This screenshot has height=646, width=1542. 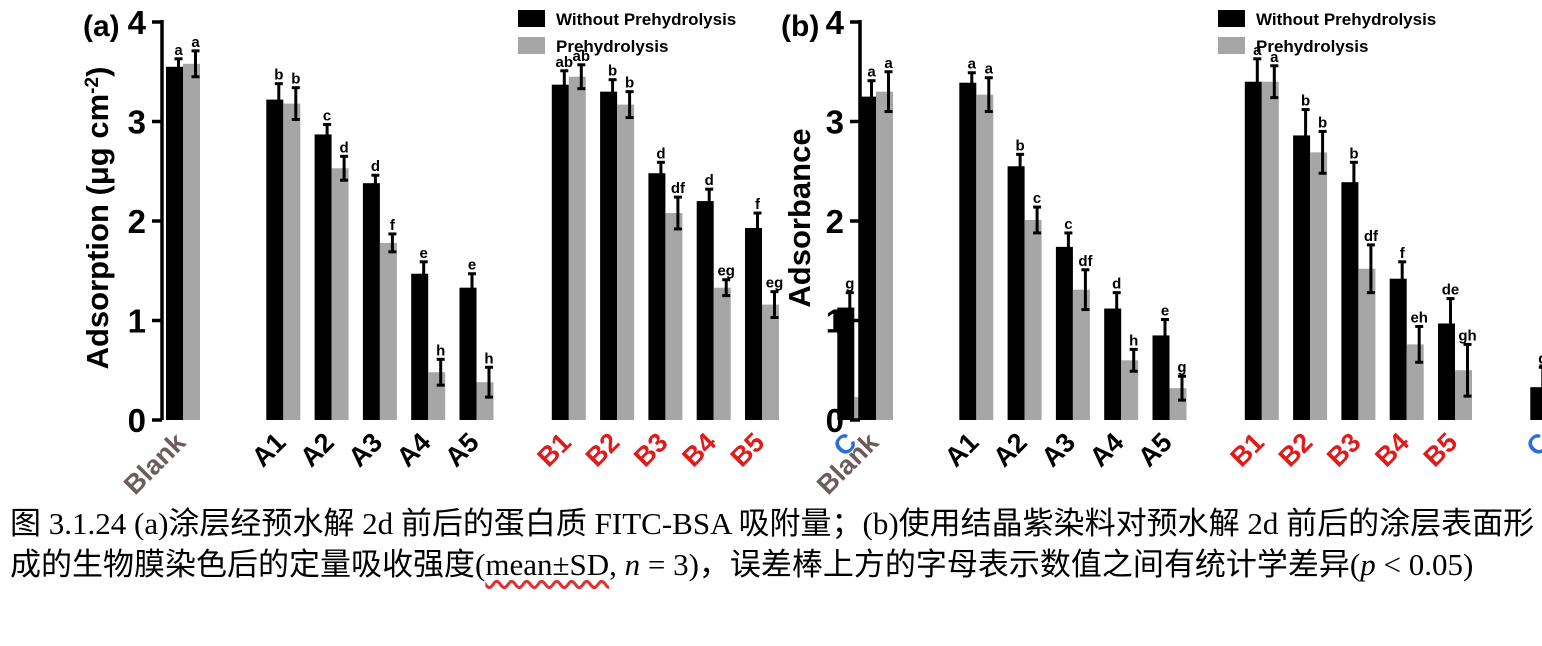 I want to click on x-tick-label: A3, so click(x=366, y=450).